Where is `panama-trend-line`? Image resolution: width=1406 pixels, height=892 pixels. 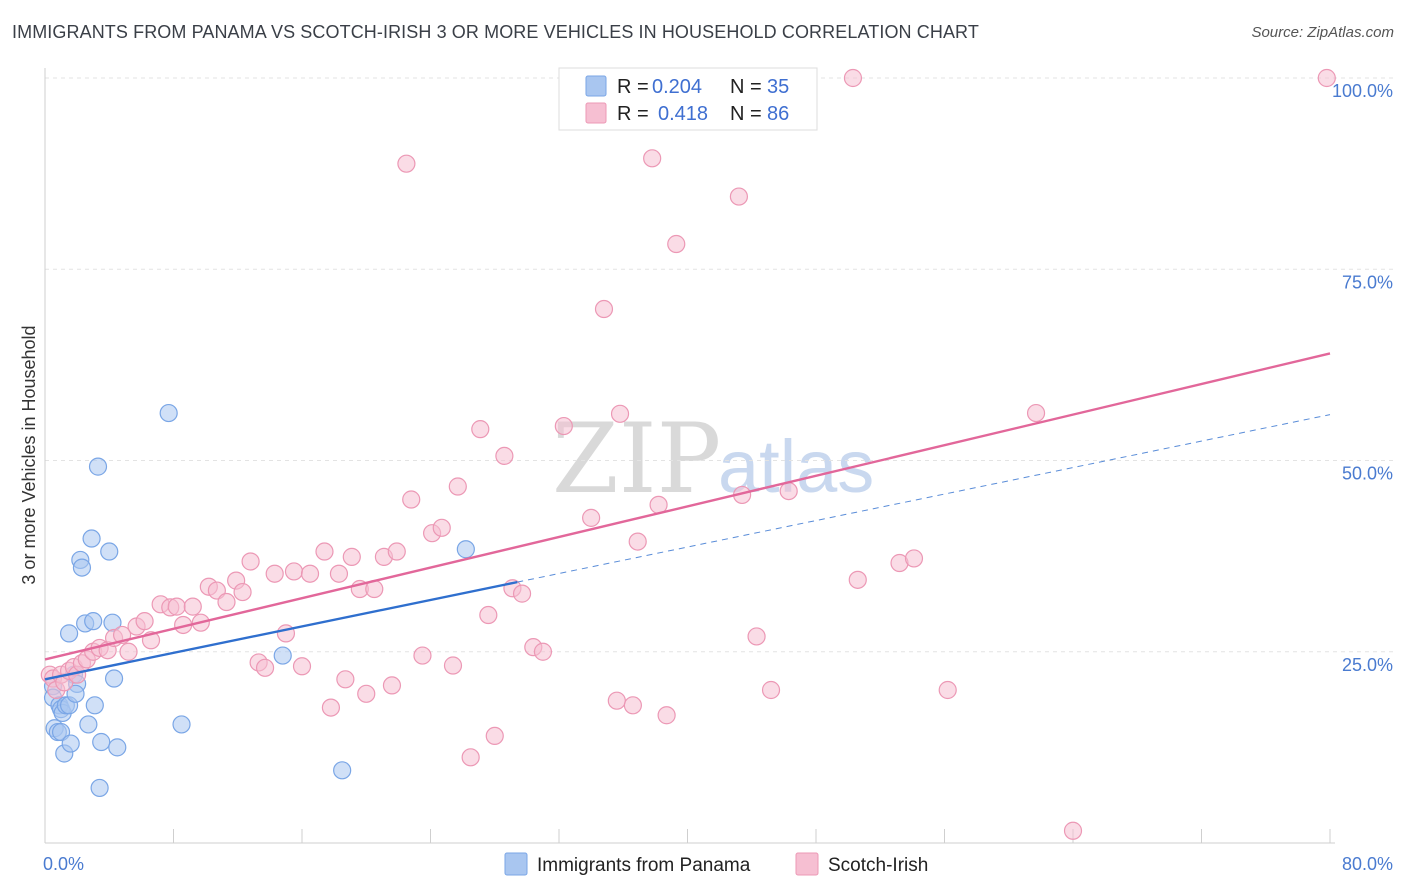 panama-trend-line is located at coordinates (281, 630).